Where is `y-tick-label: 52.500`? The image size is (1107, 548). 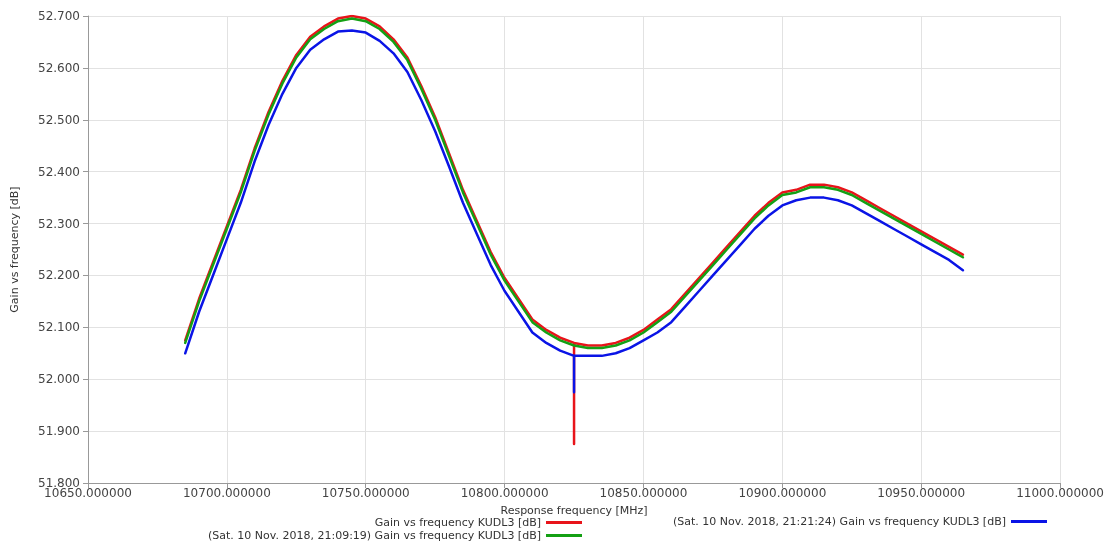 y-tick-label: 52.500 is located at coordinates (59, 119).